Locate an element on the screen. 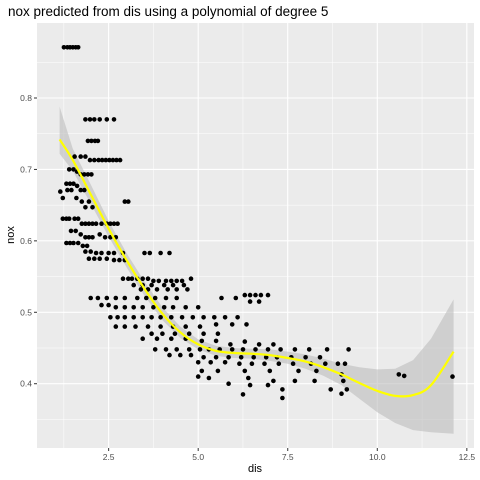 This screenshot has height=480, width=480. x-axis-ticks: 2.5 5.0 7.5 10.0 12.5 is located at coordinates (289, 455).